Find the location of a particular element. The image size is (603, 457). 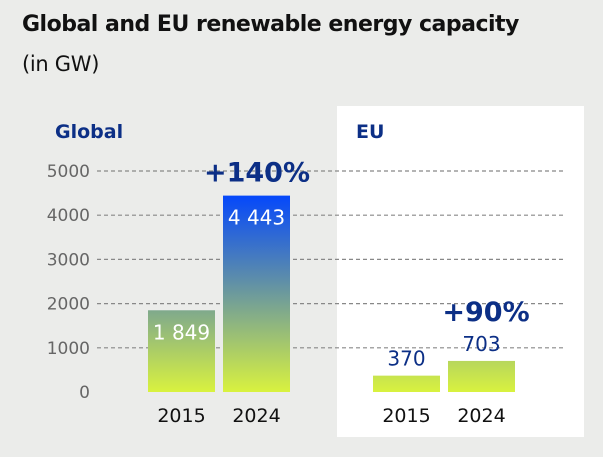

bar-global-2024 is located at coordinates (256, 293).